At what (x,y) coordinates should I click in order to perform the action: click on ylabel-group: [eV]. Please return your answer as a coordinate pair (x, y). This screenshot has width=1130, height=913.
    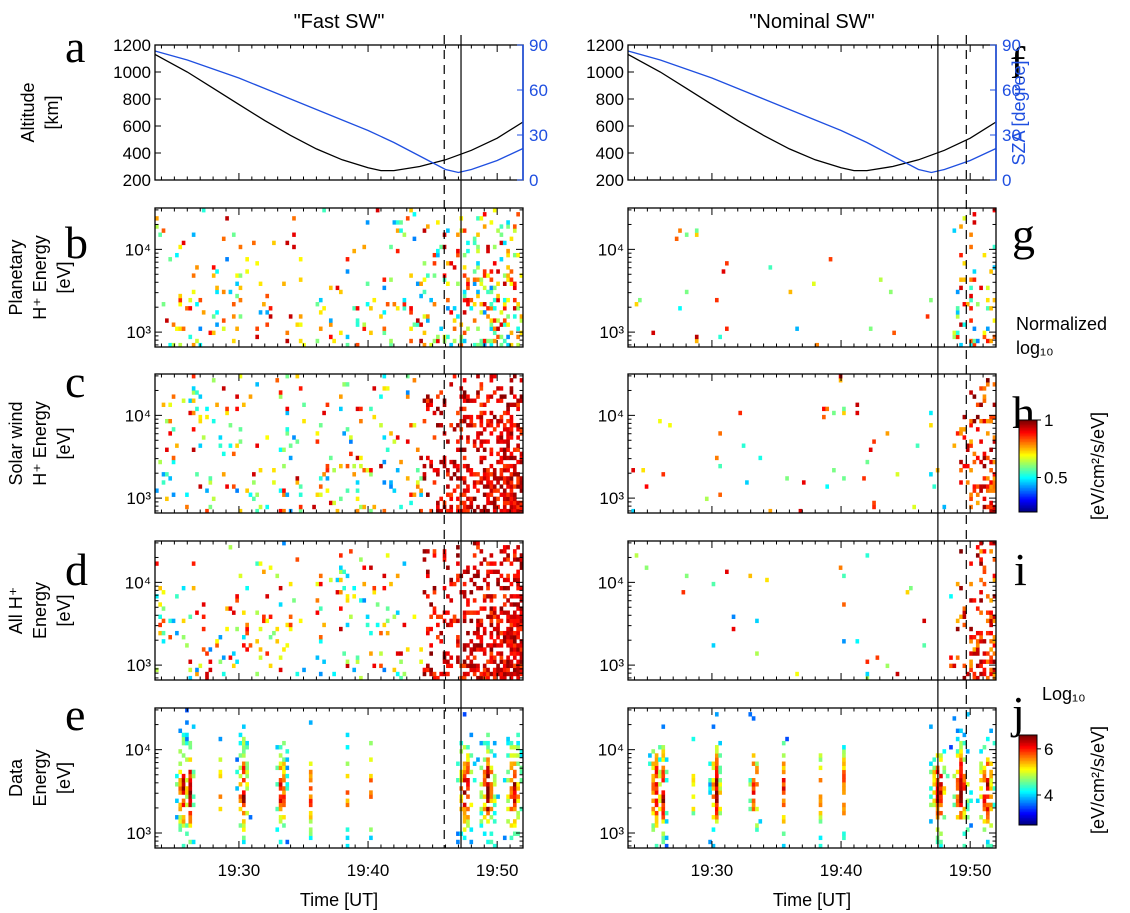
    Looking at the image, I should click on (64, 443).